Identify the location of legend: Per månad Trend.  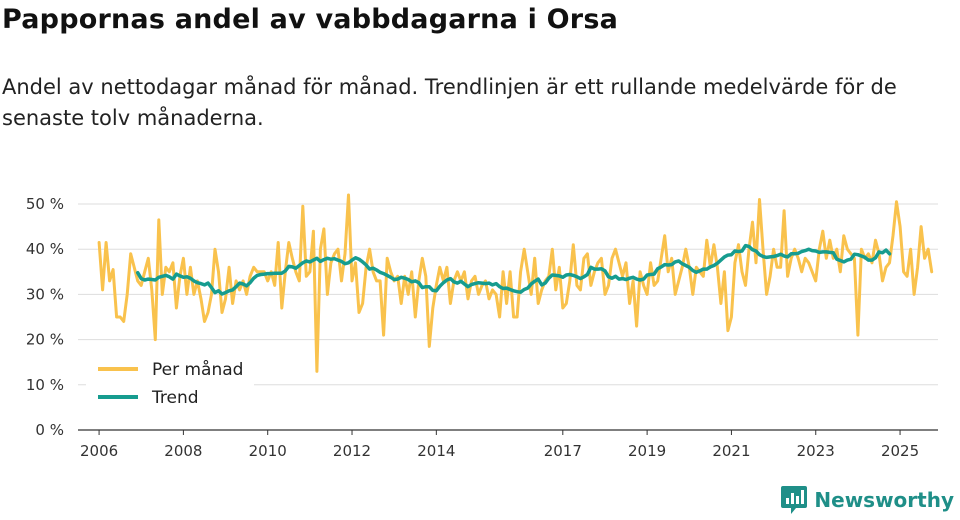
(170, 385).